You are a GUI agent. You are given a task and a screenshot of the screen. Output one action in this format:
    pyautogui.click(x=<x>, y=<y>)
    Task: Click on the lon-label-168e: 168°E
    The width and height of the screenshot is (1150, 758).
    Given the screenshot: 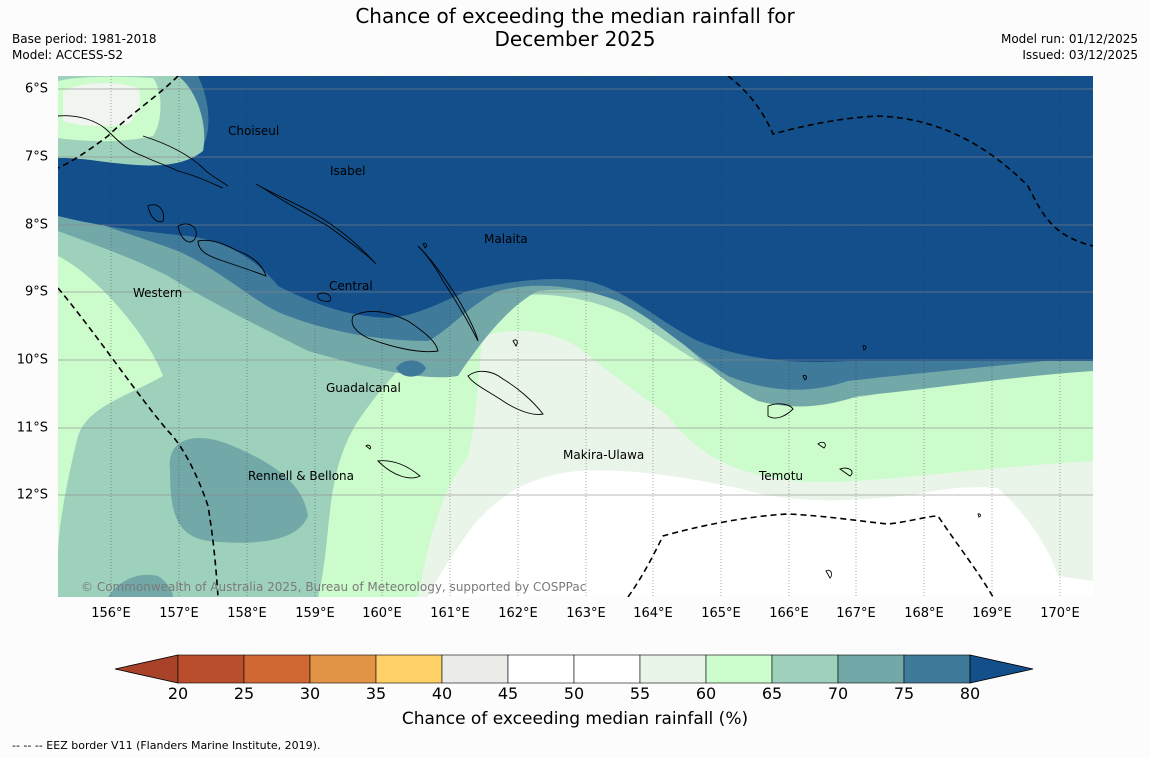 What is the action you would take?
    pyautogui.click(x=924, y=613)
    